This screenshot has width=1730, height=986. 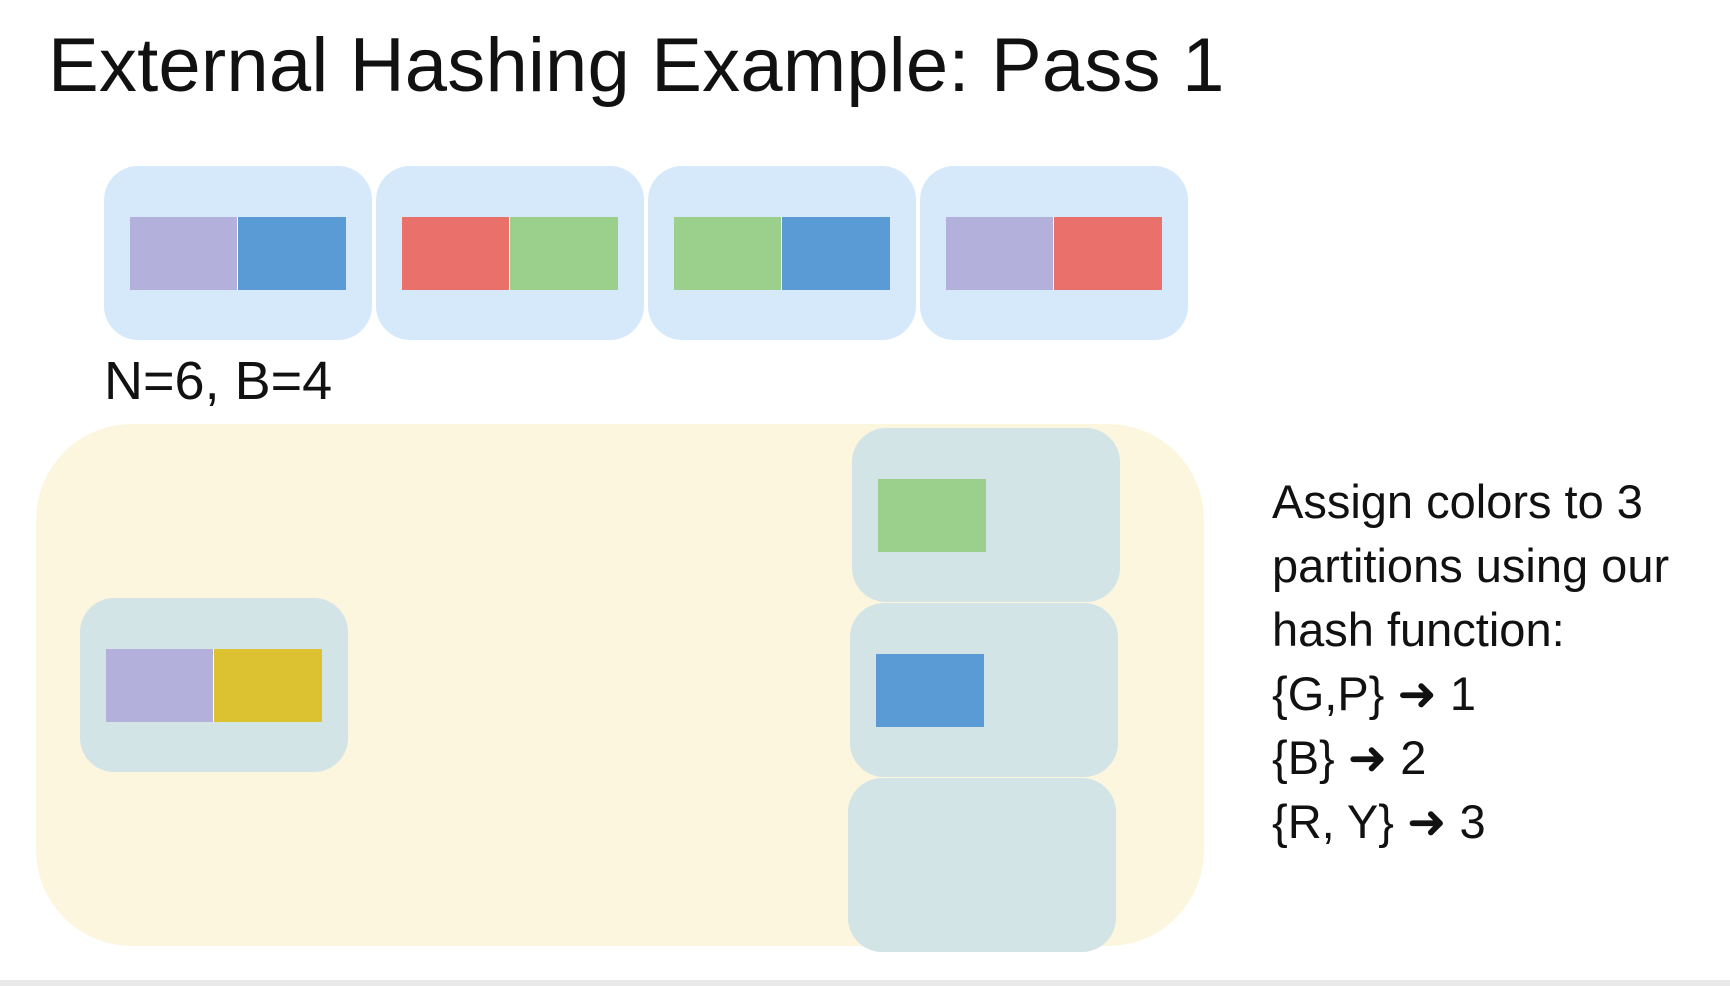 I want to click on explanation-line: Assign colors to 3, so click(x=1457, y=501).